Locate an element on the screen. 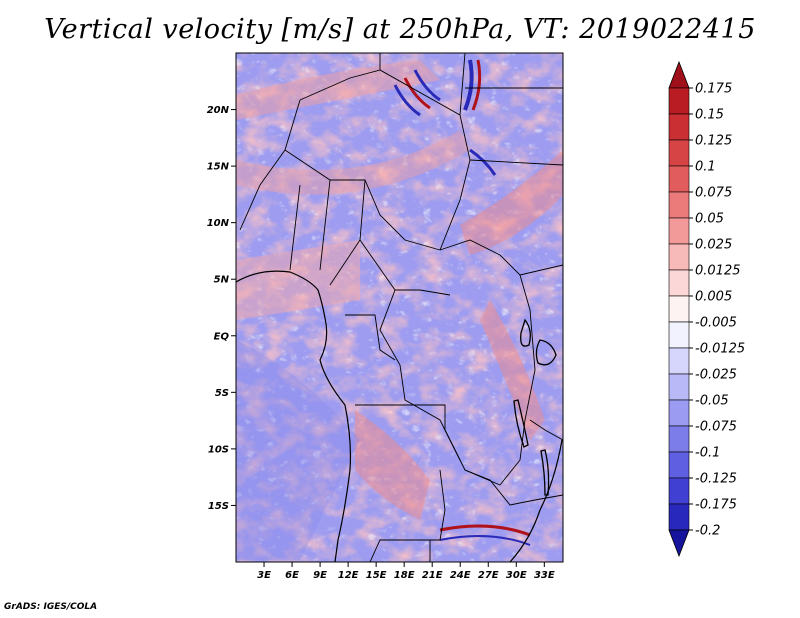  band-red-east is located at coordinates (511, 202).